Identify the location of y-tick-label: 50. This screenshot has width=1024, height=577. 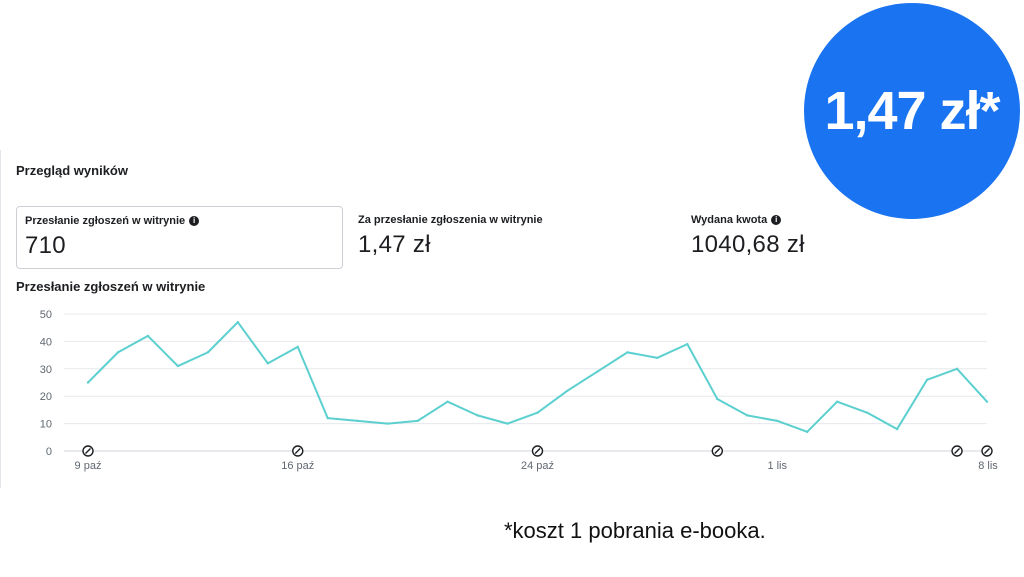
(46, 315).